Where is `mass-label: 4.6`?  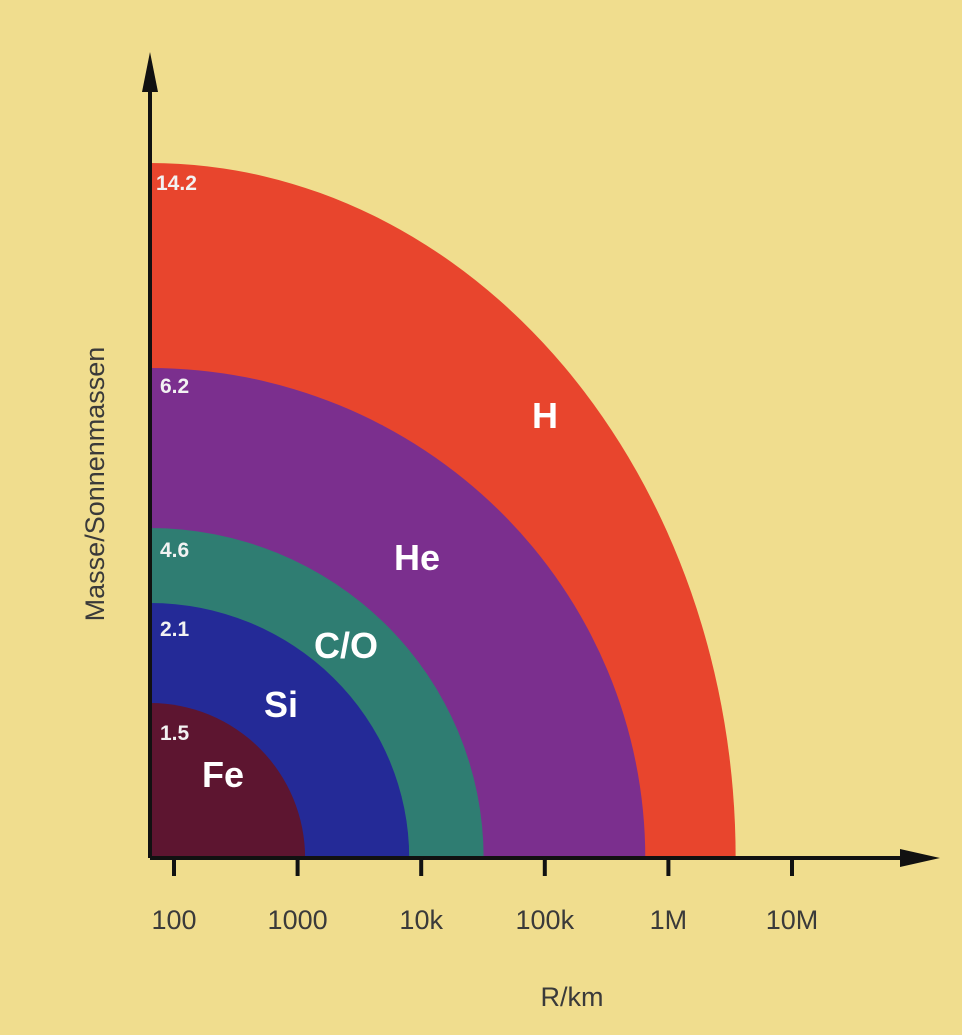
mass-label: 4.6 is located at coordinates (174, 550).